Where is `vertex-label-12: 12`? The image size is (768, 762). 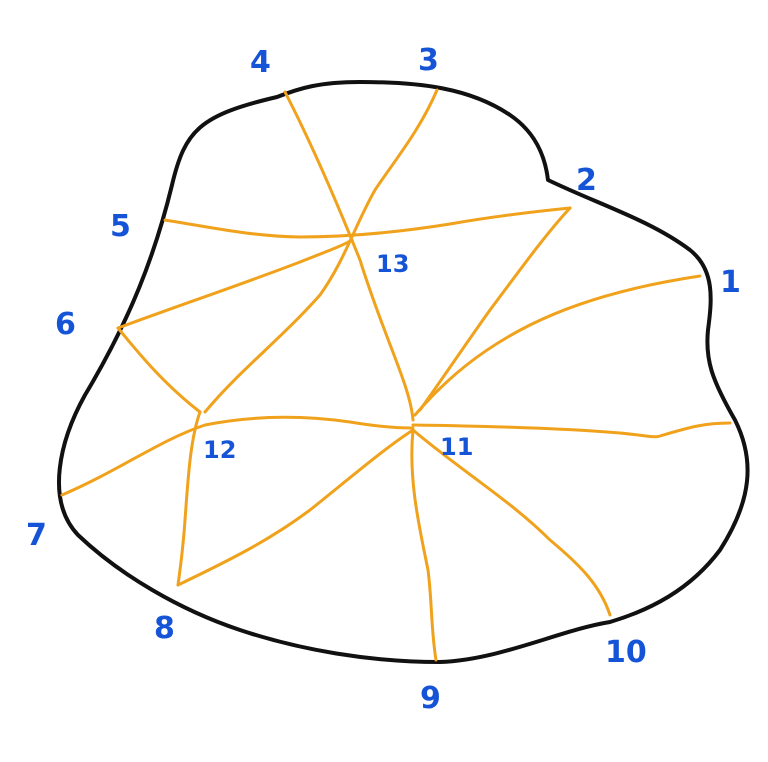
vertex-label-12: 12 is located at coordinates (219, 450).